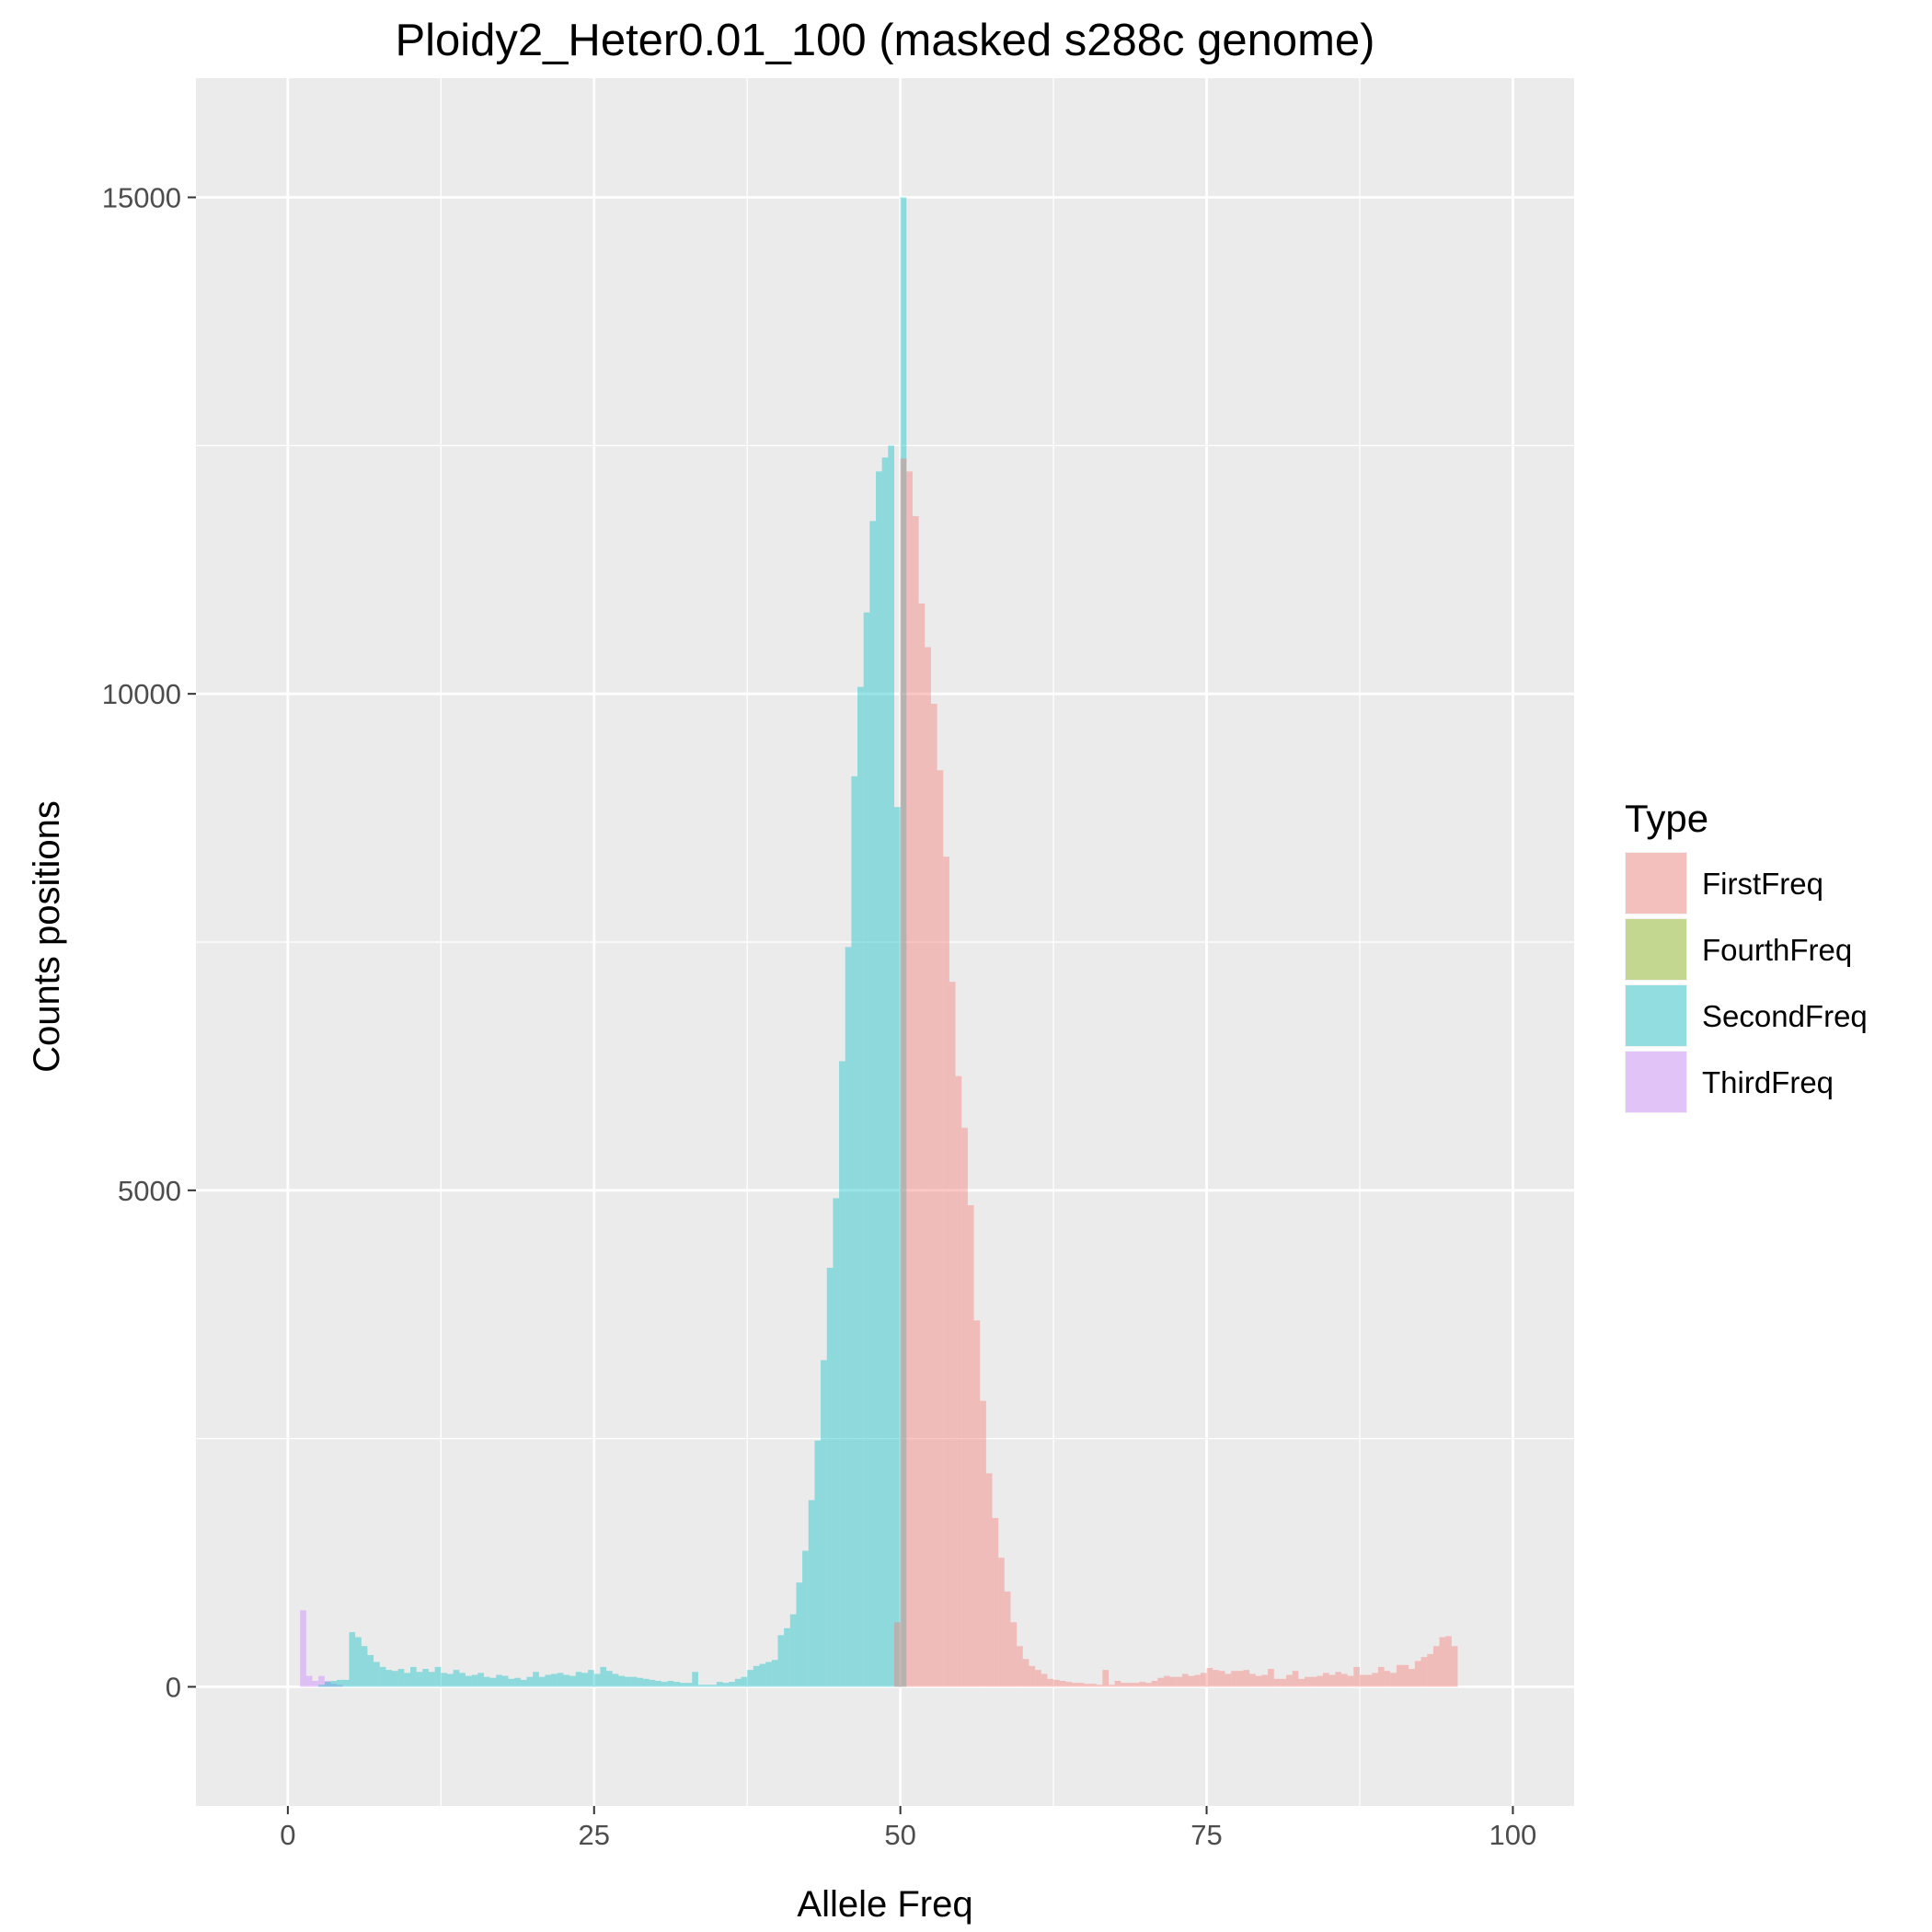 This screenshot has width=1932, height=1932. I want to click on x-axis: 0 25 50 75 100, so click(908, 1828).